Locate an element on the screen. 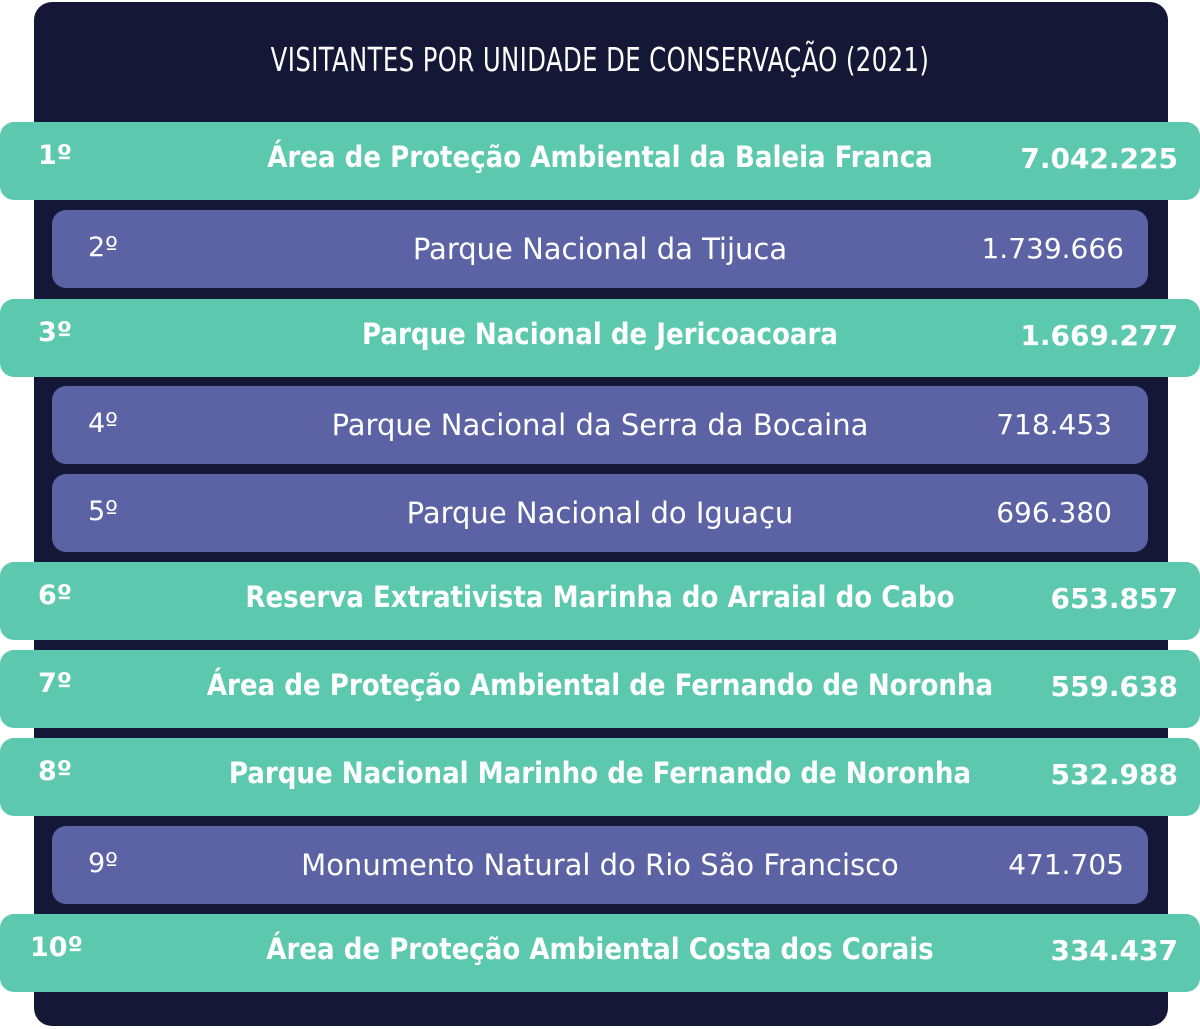 The height and width of the screenshot is (1029, 1200). rank-label: 2º is located at coordinates (103, 247).